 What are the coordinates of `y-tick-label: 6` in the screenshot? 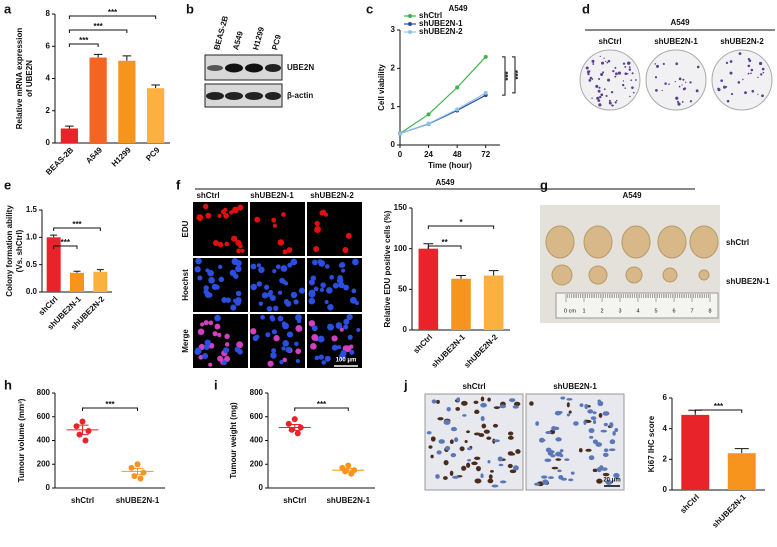 It's located at (665, 397).